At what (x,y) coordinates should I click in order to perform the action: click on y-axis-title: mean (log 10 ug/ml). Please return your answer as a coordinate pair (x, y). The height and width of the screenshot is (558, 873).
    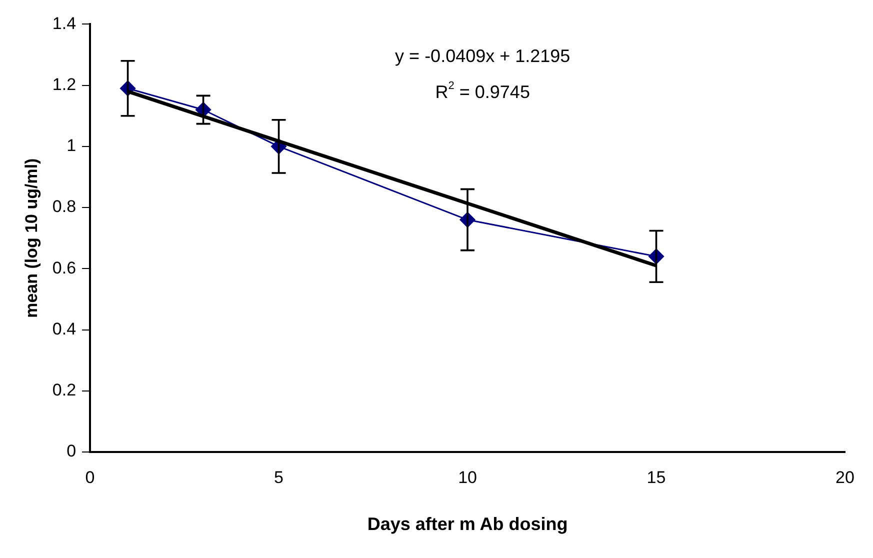
    Looking at the image, I should click on (31, 238).